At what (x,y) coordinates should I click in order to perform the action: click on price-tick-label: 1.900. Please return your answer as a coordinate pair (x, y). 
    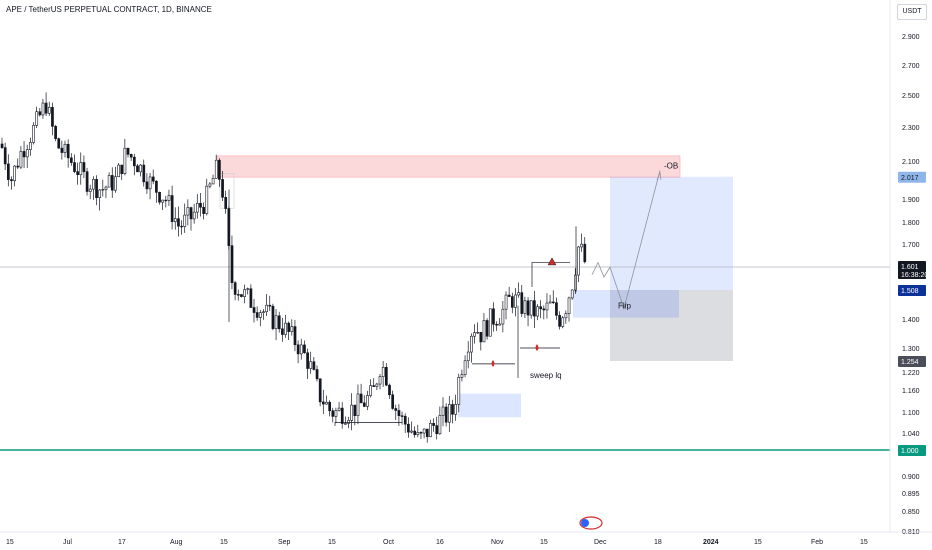
    Looking at the image, I should click on (911, 200).